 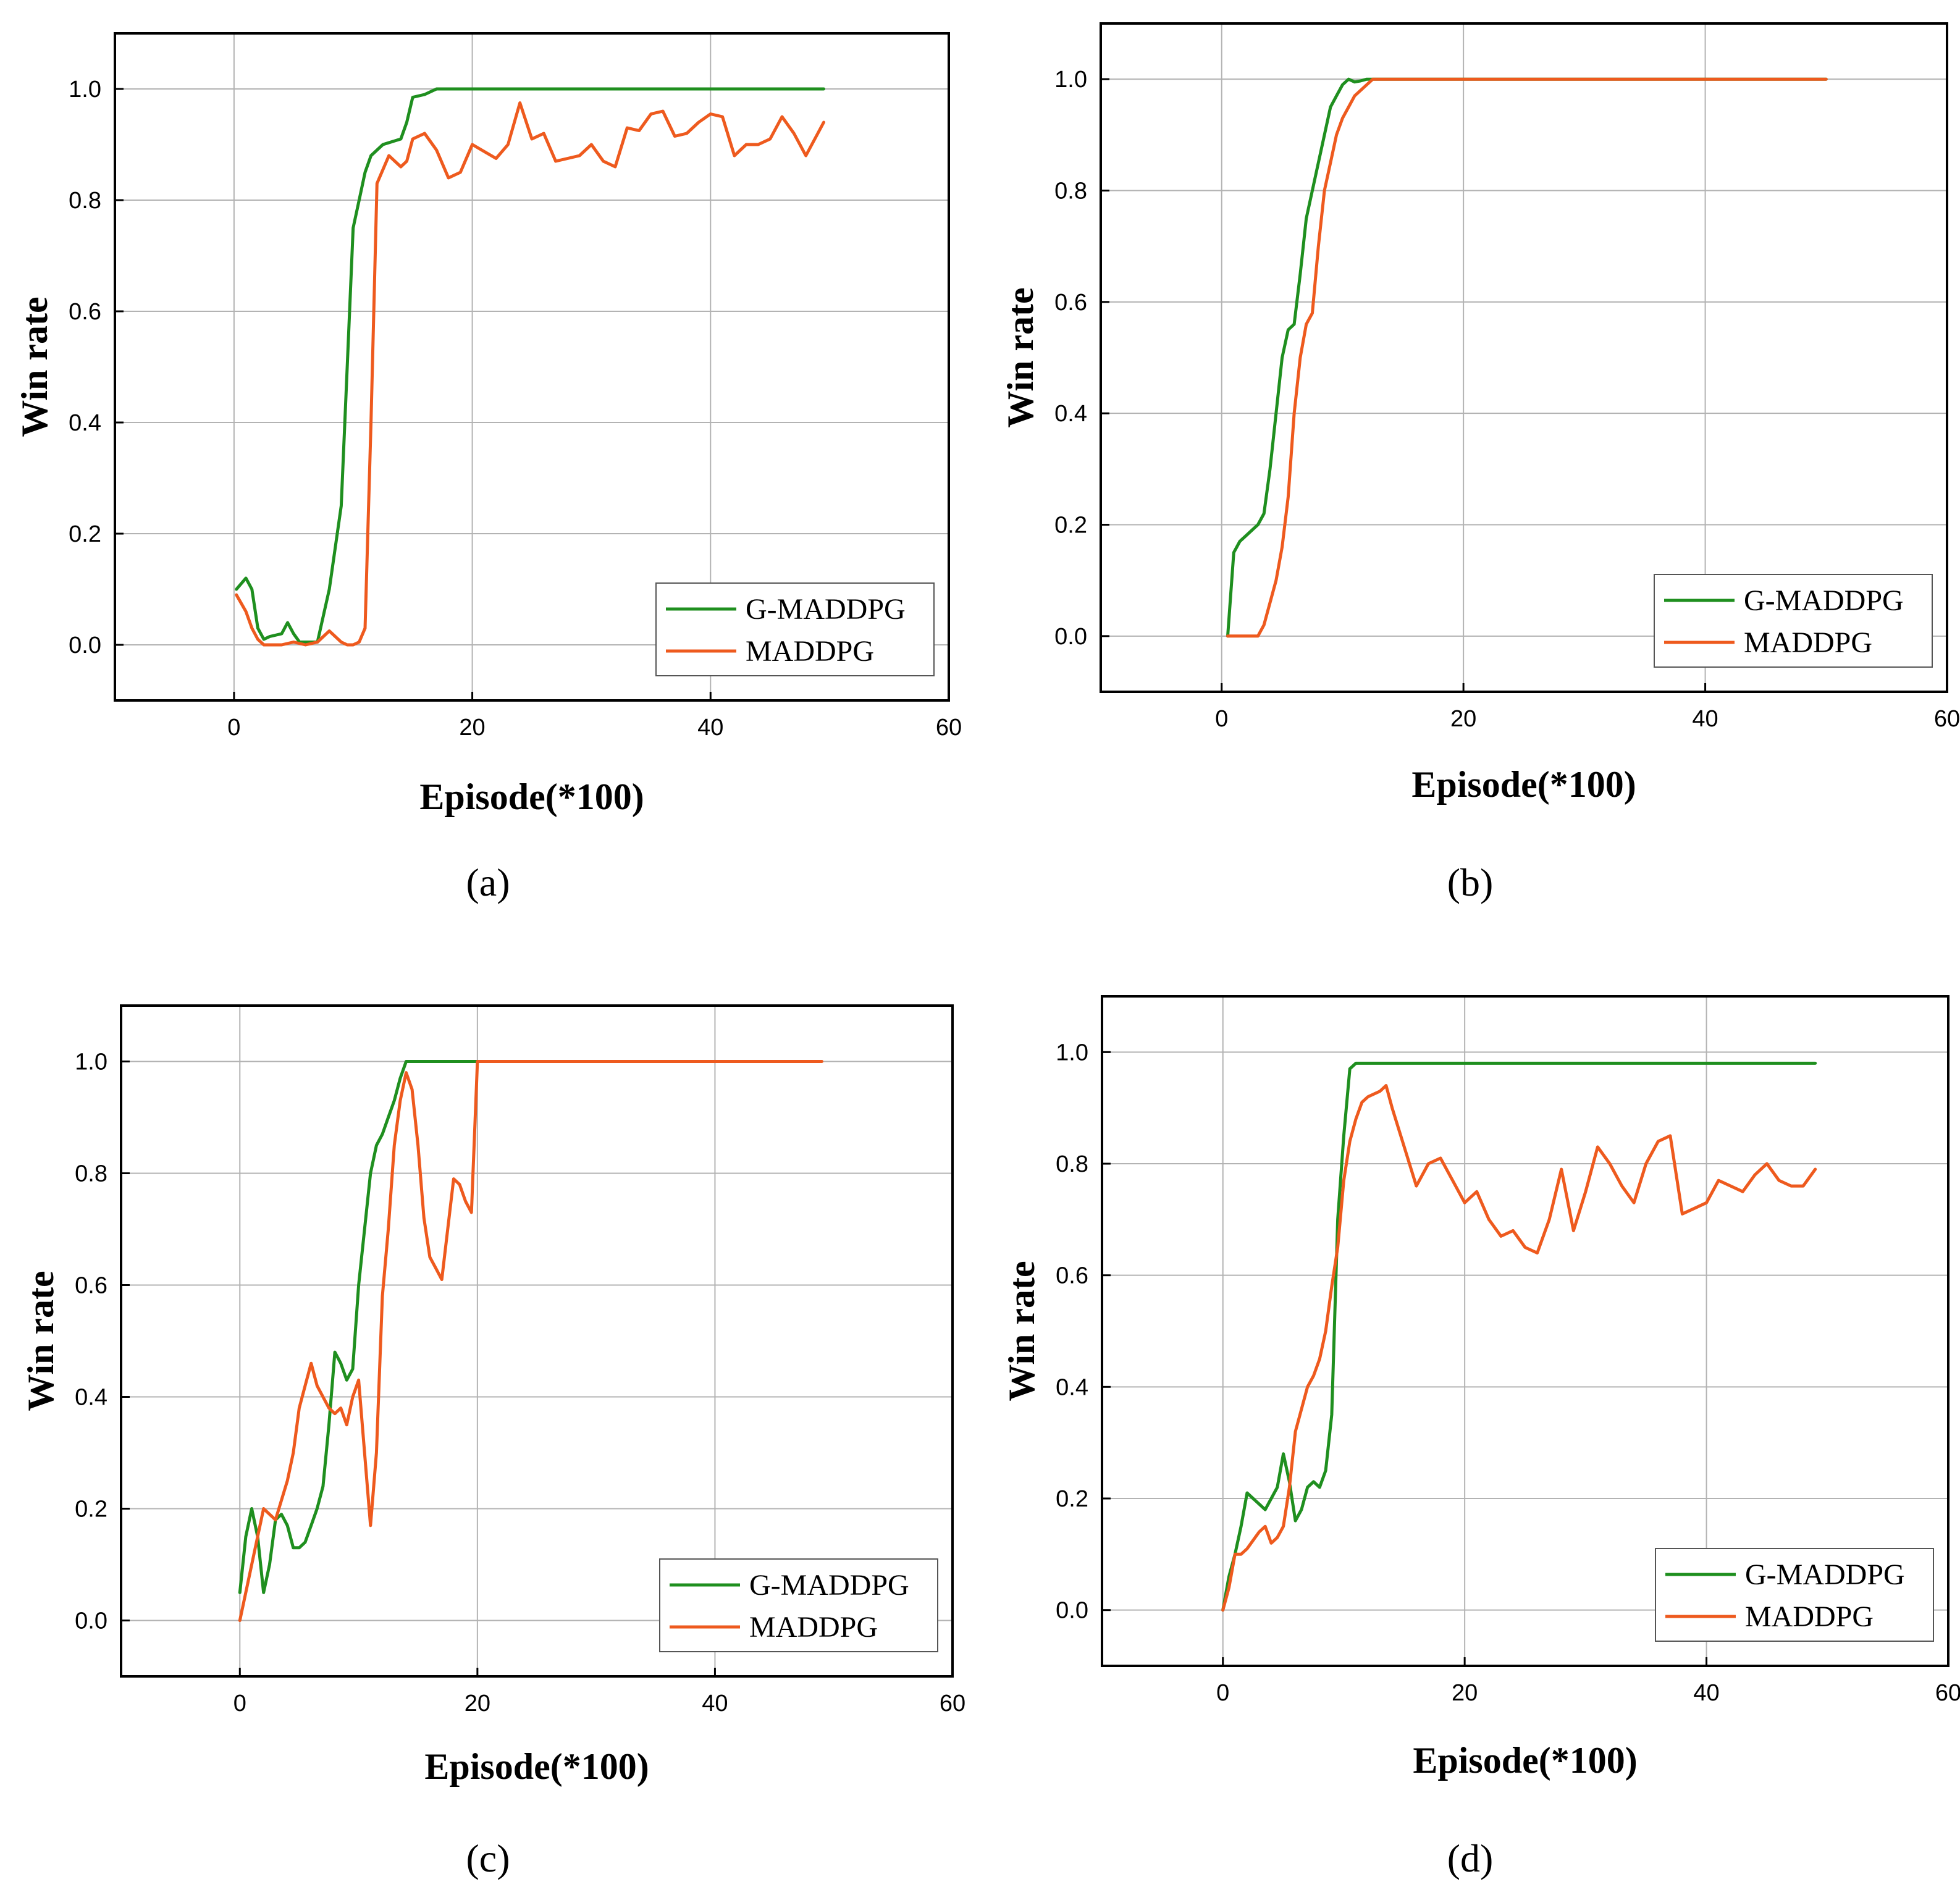 What do you see at coordinates (488, 1858) in the screenshot?
I see `panel-caption: (c)` at bounding box center [488, 1858].